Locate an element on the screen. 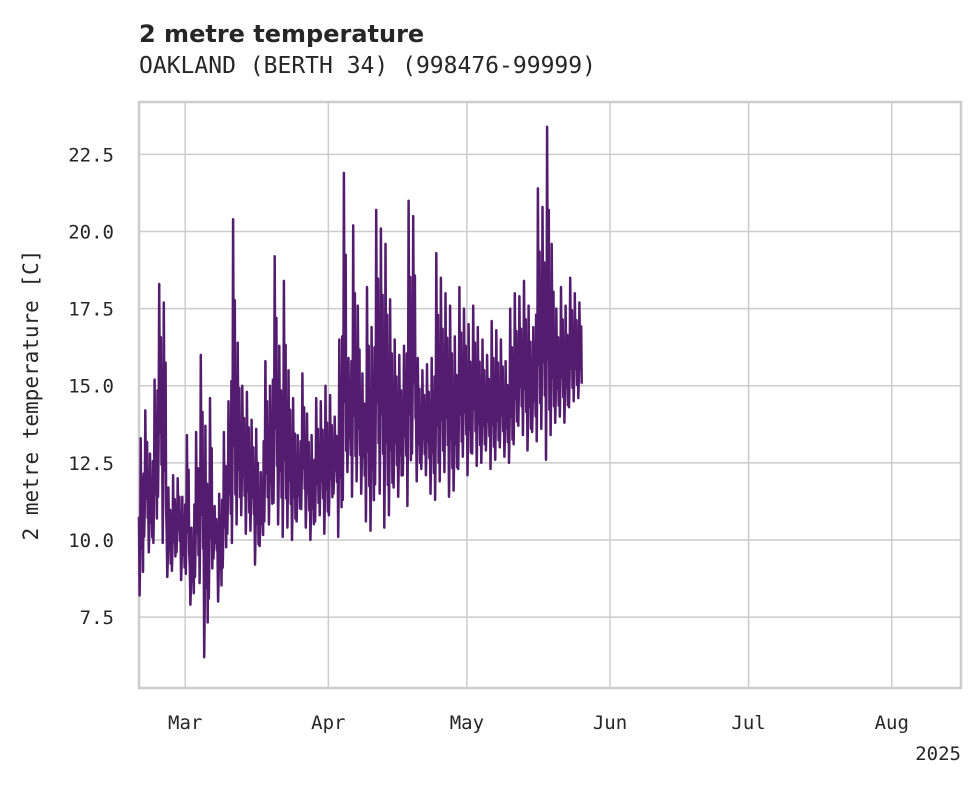 This screenshot has width=980, height=785. x-offset-label: 2025 is located at coordinates (938, 754).